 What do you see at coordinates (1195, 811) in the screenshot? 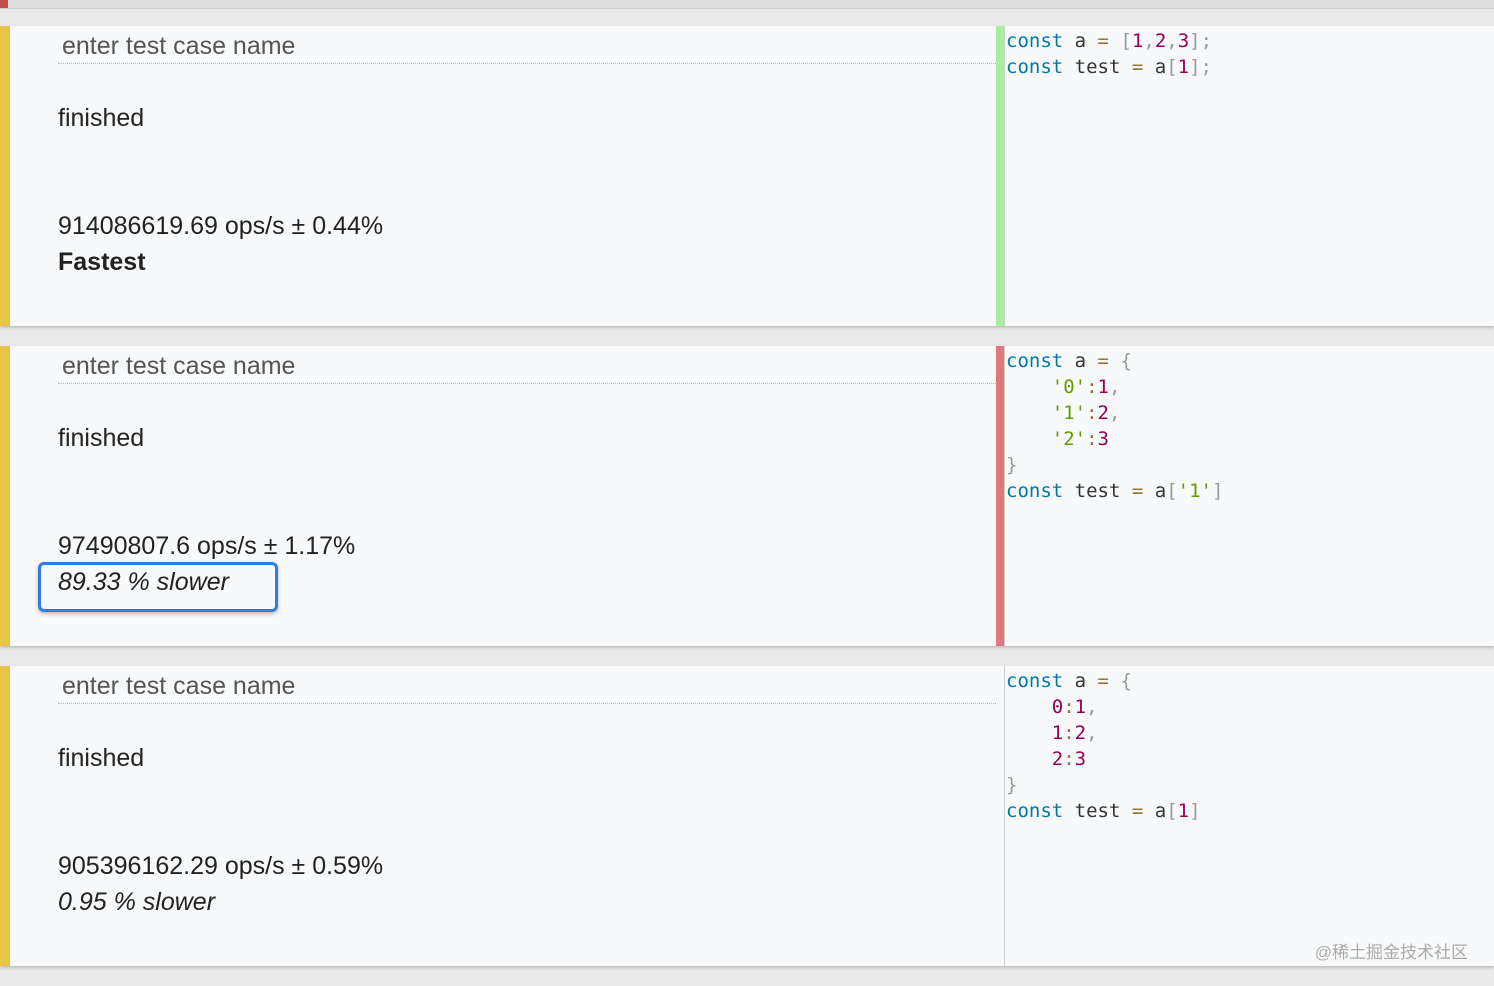
I see `code-token: ]` at bounding box center [1195, 811].